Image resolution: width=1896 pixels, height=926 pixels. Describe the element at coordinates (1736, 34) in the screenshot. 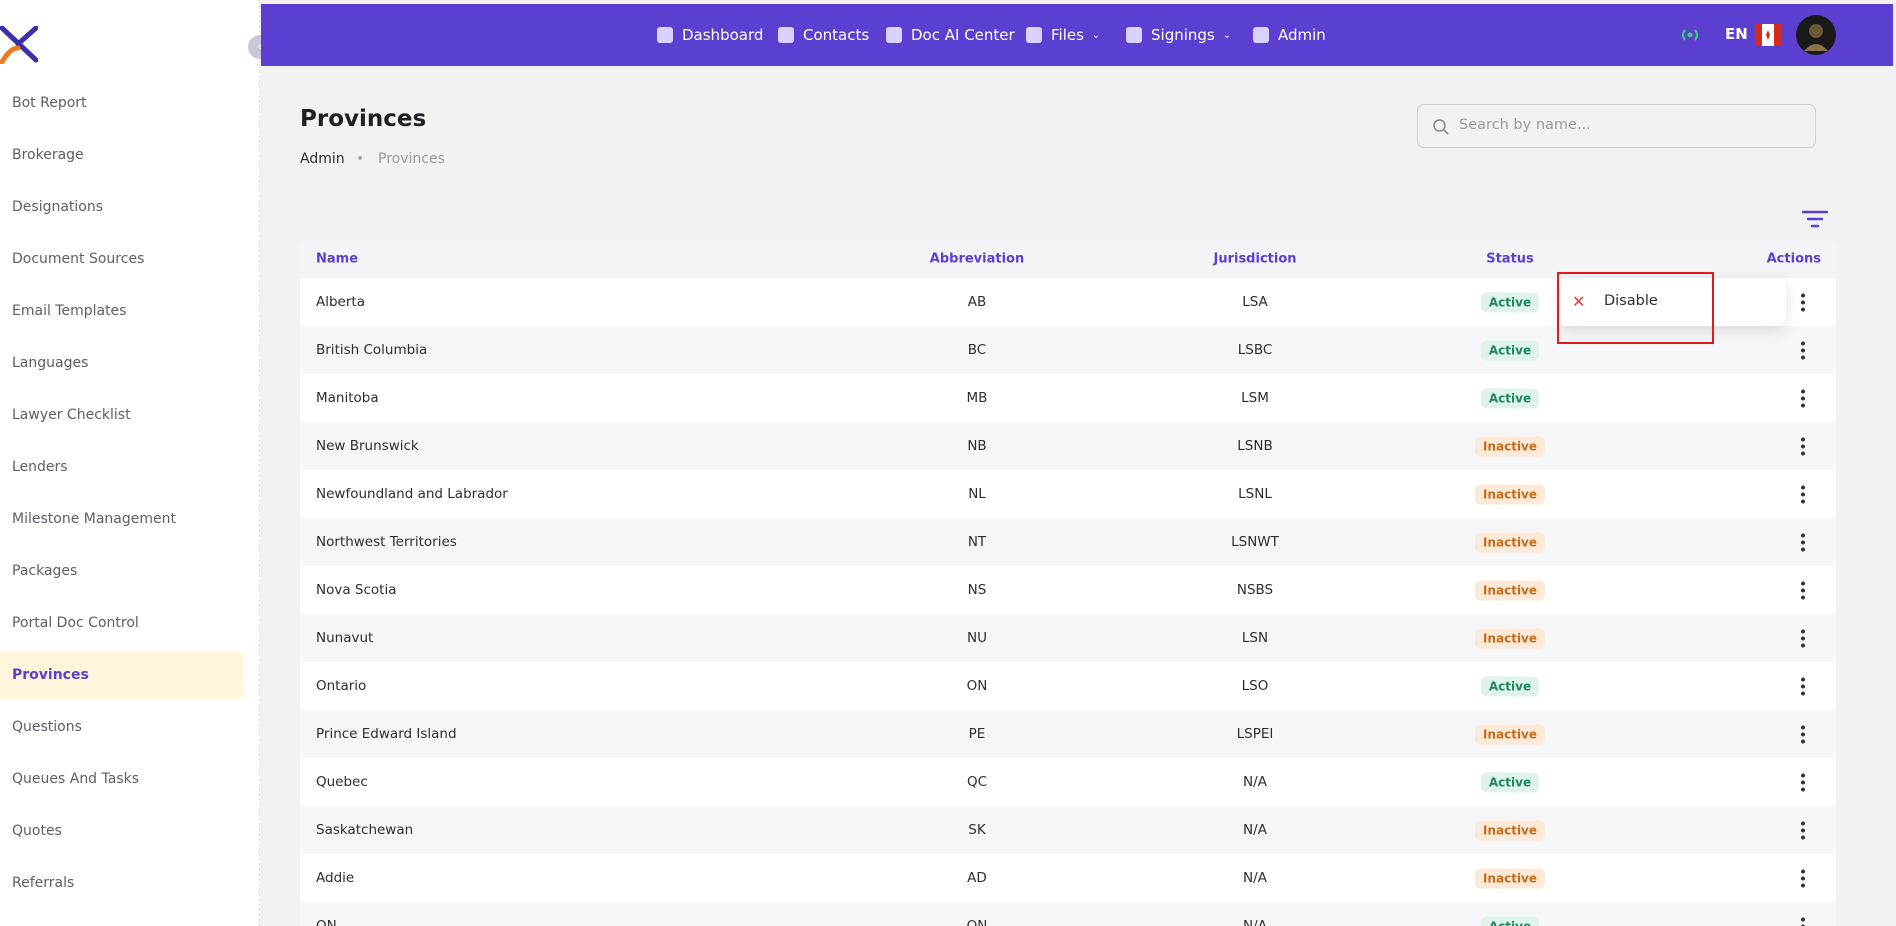

I see `language: EN` at that location.